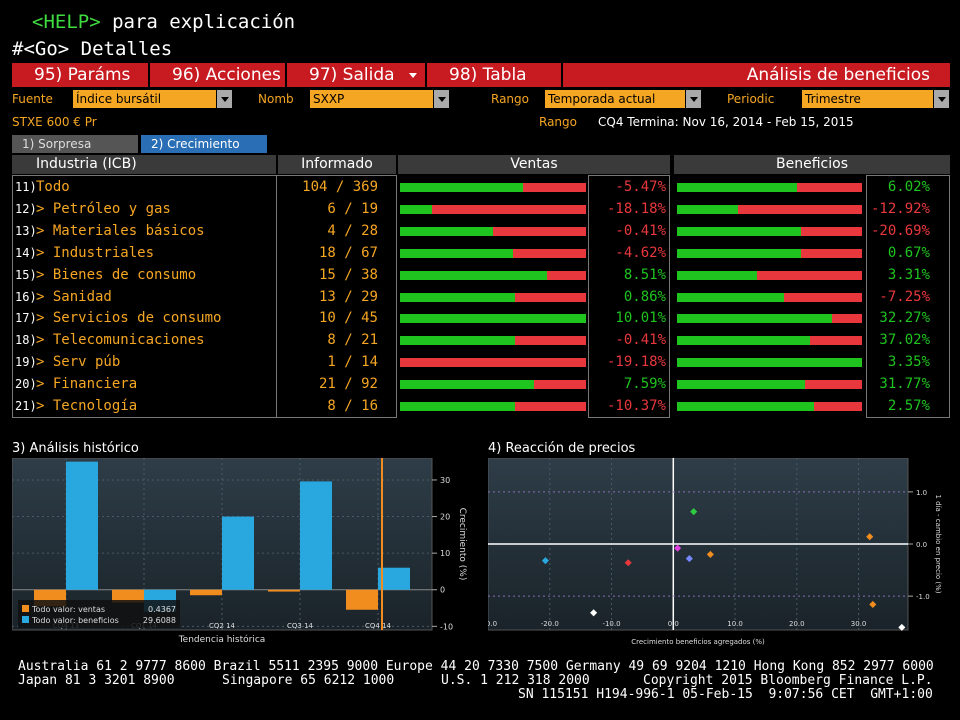  I want to click on table-label: 98) Tabla, so click(488, 75).